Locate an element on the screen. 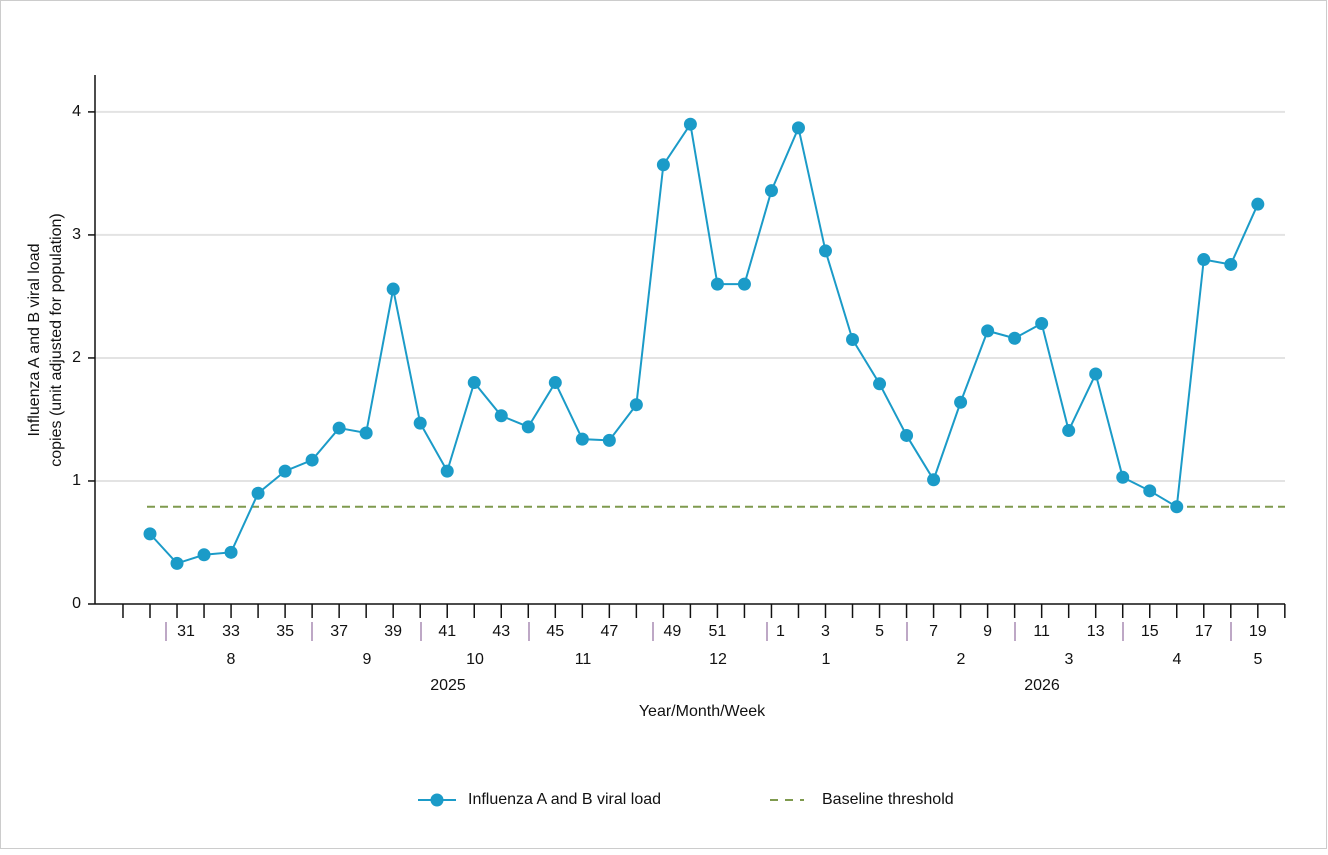  month-label: 9 is located at coordinates (367, 659).